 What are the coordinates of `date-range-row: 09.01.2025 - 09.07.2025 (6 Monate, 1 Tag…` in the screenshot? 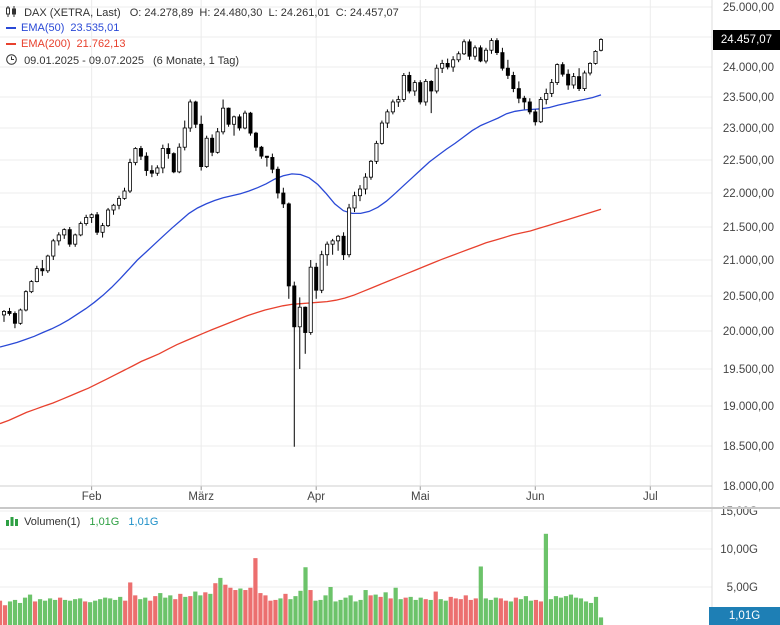 It's located at (122, 60).